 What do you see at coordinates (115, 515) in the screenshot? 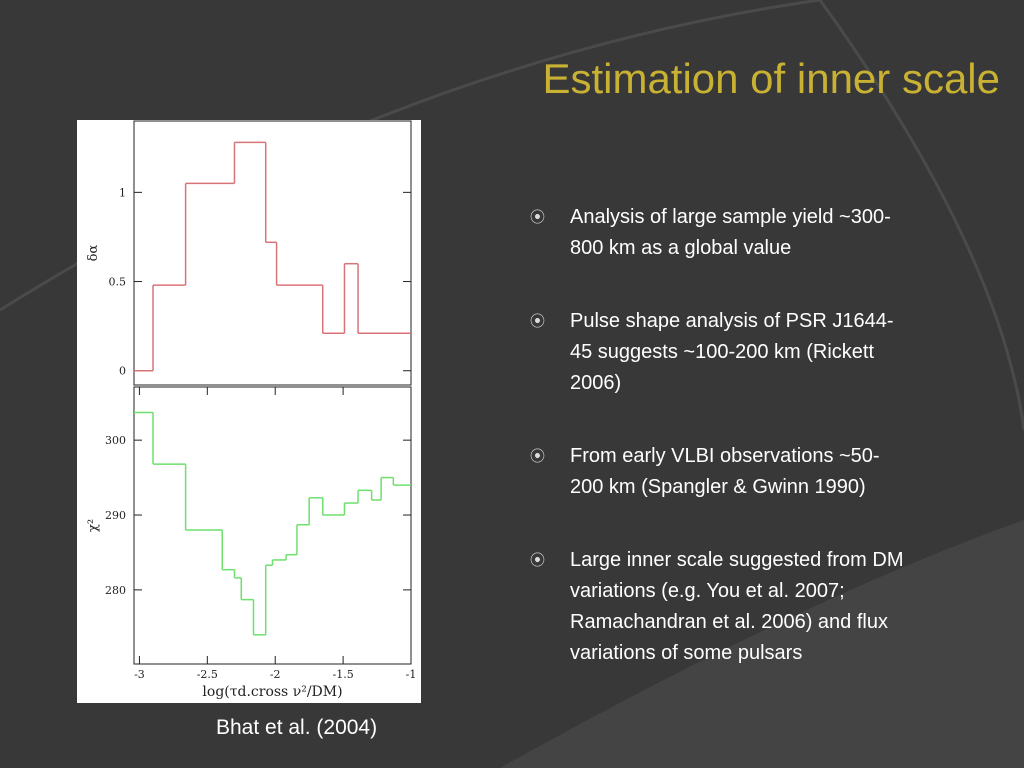
I see `y-tick-label: 290` at bounding box center [115, 515].